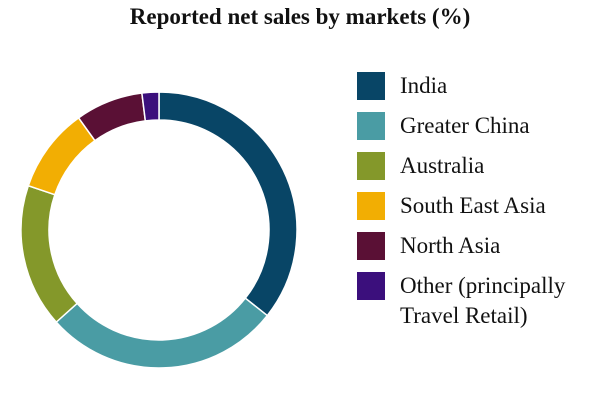  I want to click on legend-label-south-east-asia: South East Asia, so click(473, 205).